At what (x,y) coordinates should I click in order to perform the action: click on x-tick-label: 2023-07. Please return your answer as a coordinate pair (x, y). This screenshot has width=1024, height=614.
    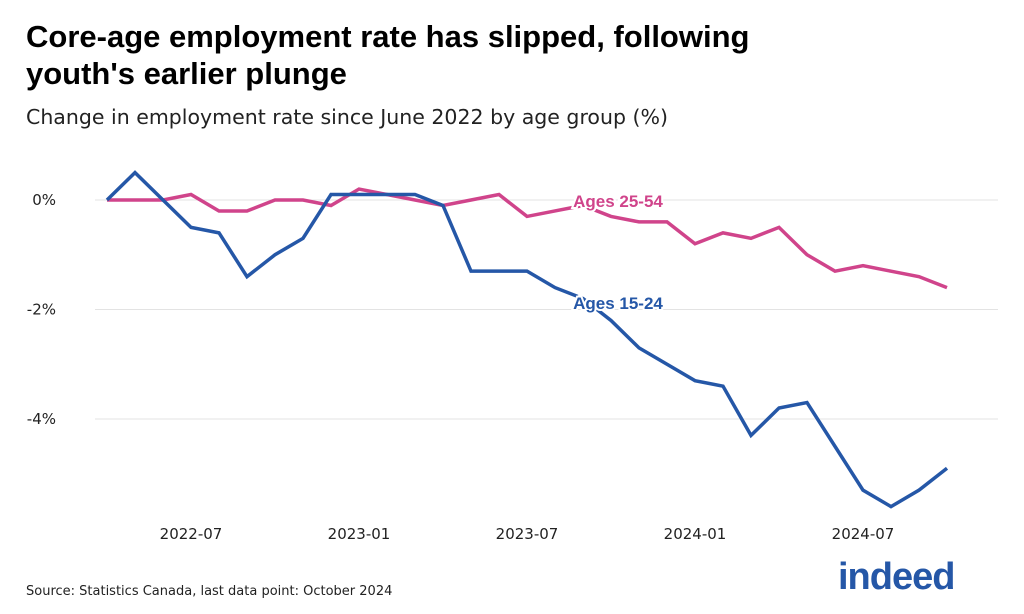
    Looking at the image, I should click on (527, 534).